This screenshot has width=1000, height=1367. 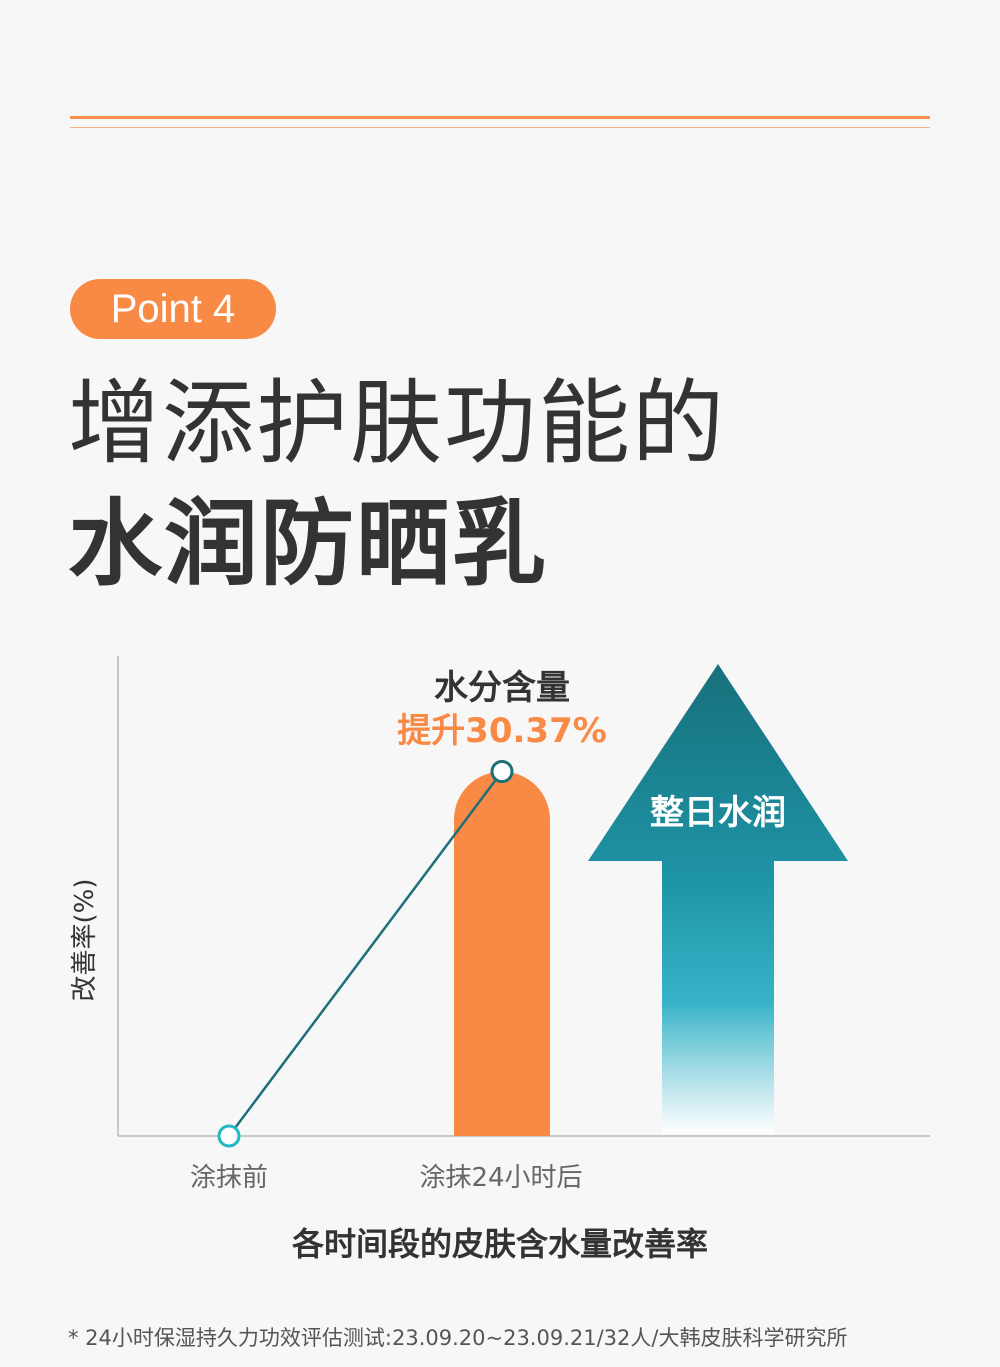 I want to click on bar-after-24h, so click(x=502, y=953).